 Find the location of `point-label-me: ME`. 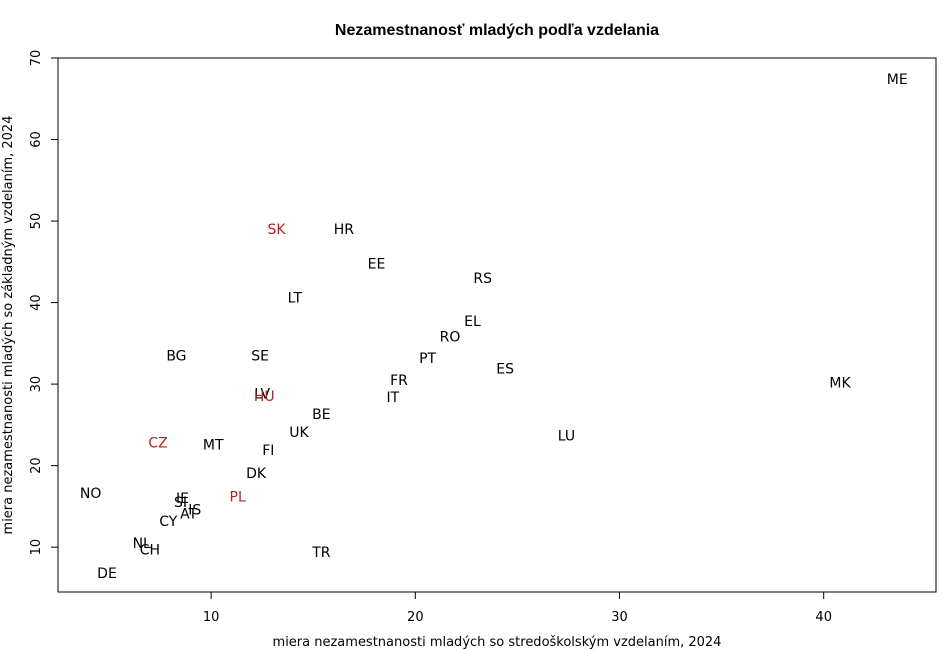

point-label-me: ME is located at coordinates (897, 80).